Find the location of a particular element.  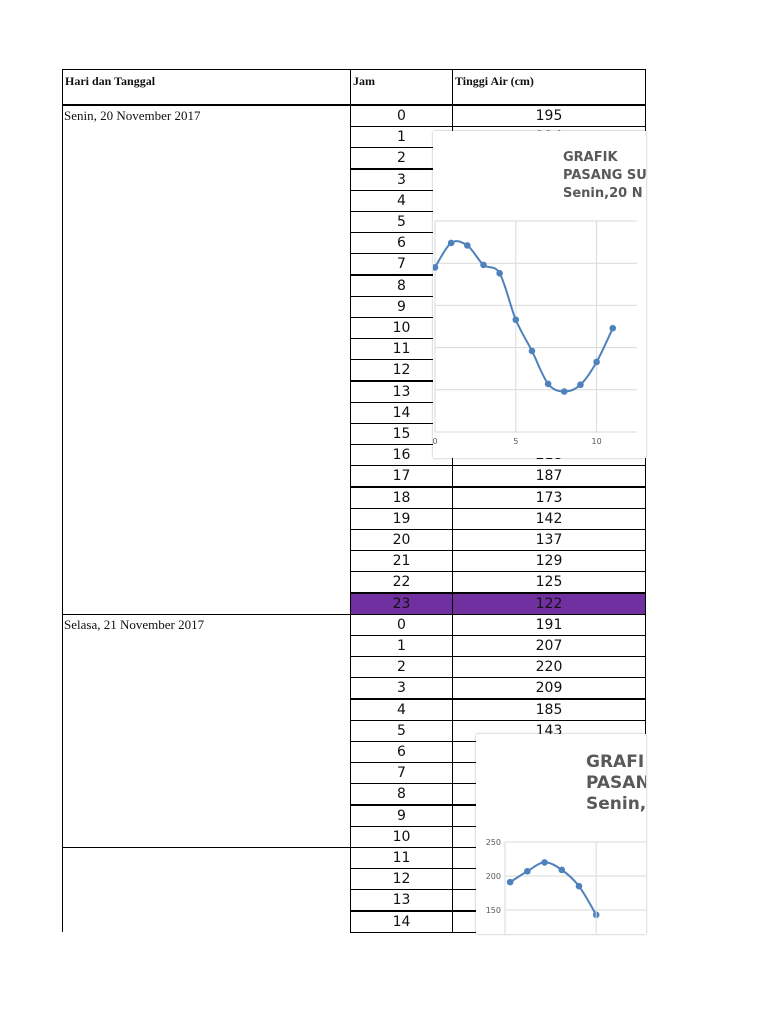

table-row: 23 122 is located at coordinates (354, 603).